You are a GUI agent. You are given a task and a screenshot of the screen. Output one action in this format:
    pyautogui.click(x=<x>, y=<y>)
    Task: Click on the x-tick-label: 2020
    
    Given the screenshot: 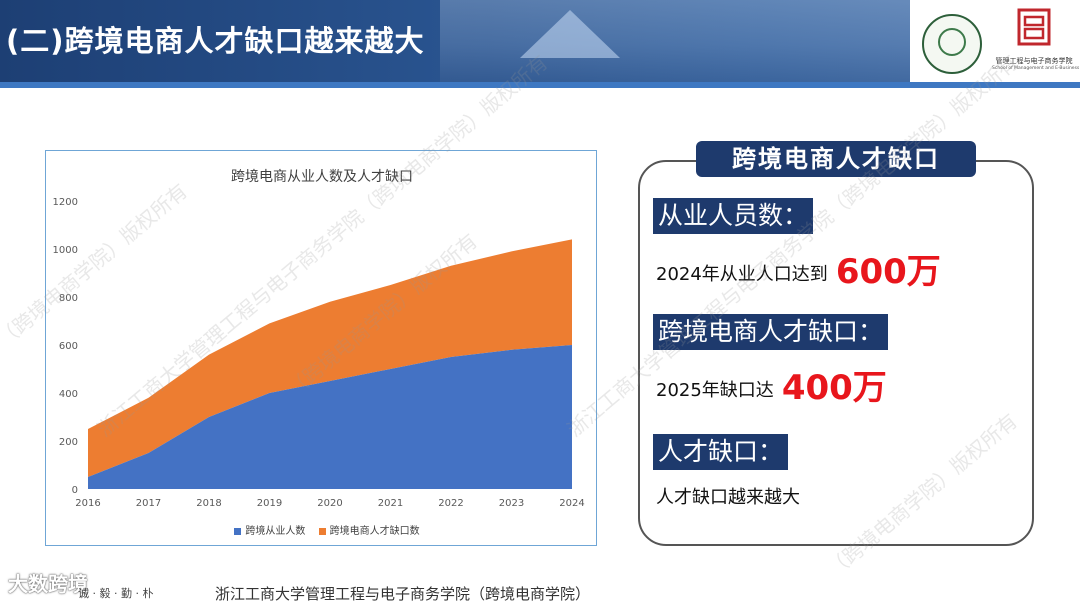 What is the action you would take?
    pyautogui.click(x=329, y=503)
    